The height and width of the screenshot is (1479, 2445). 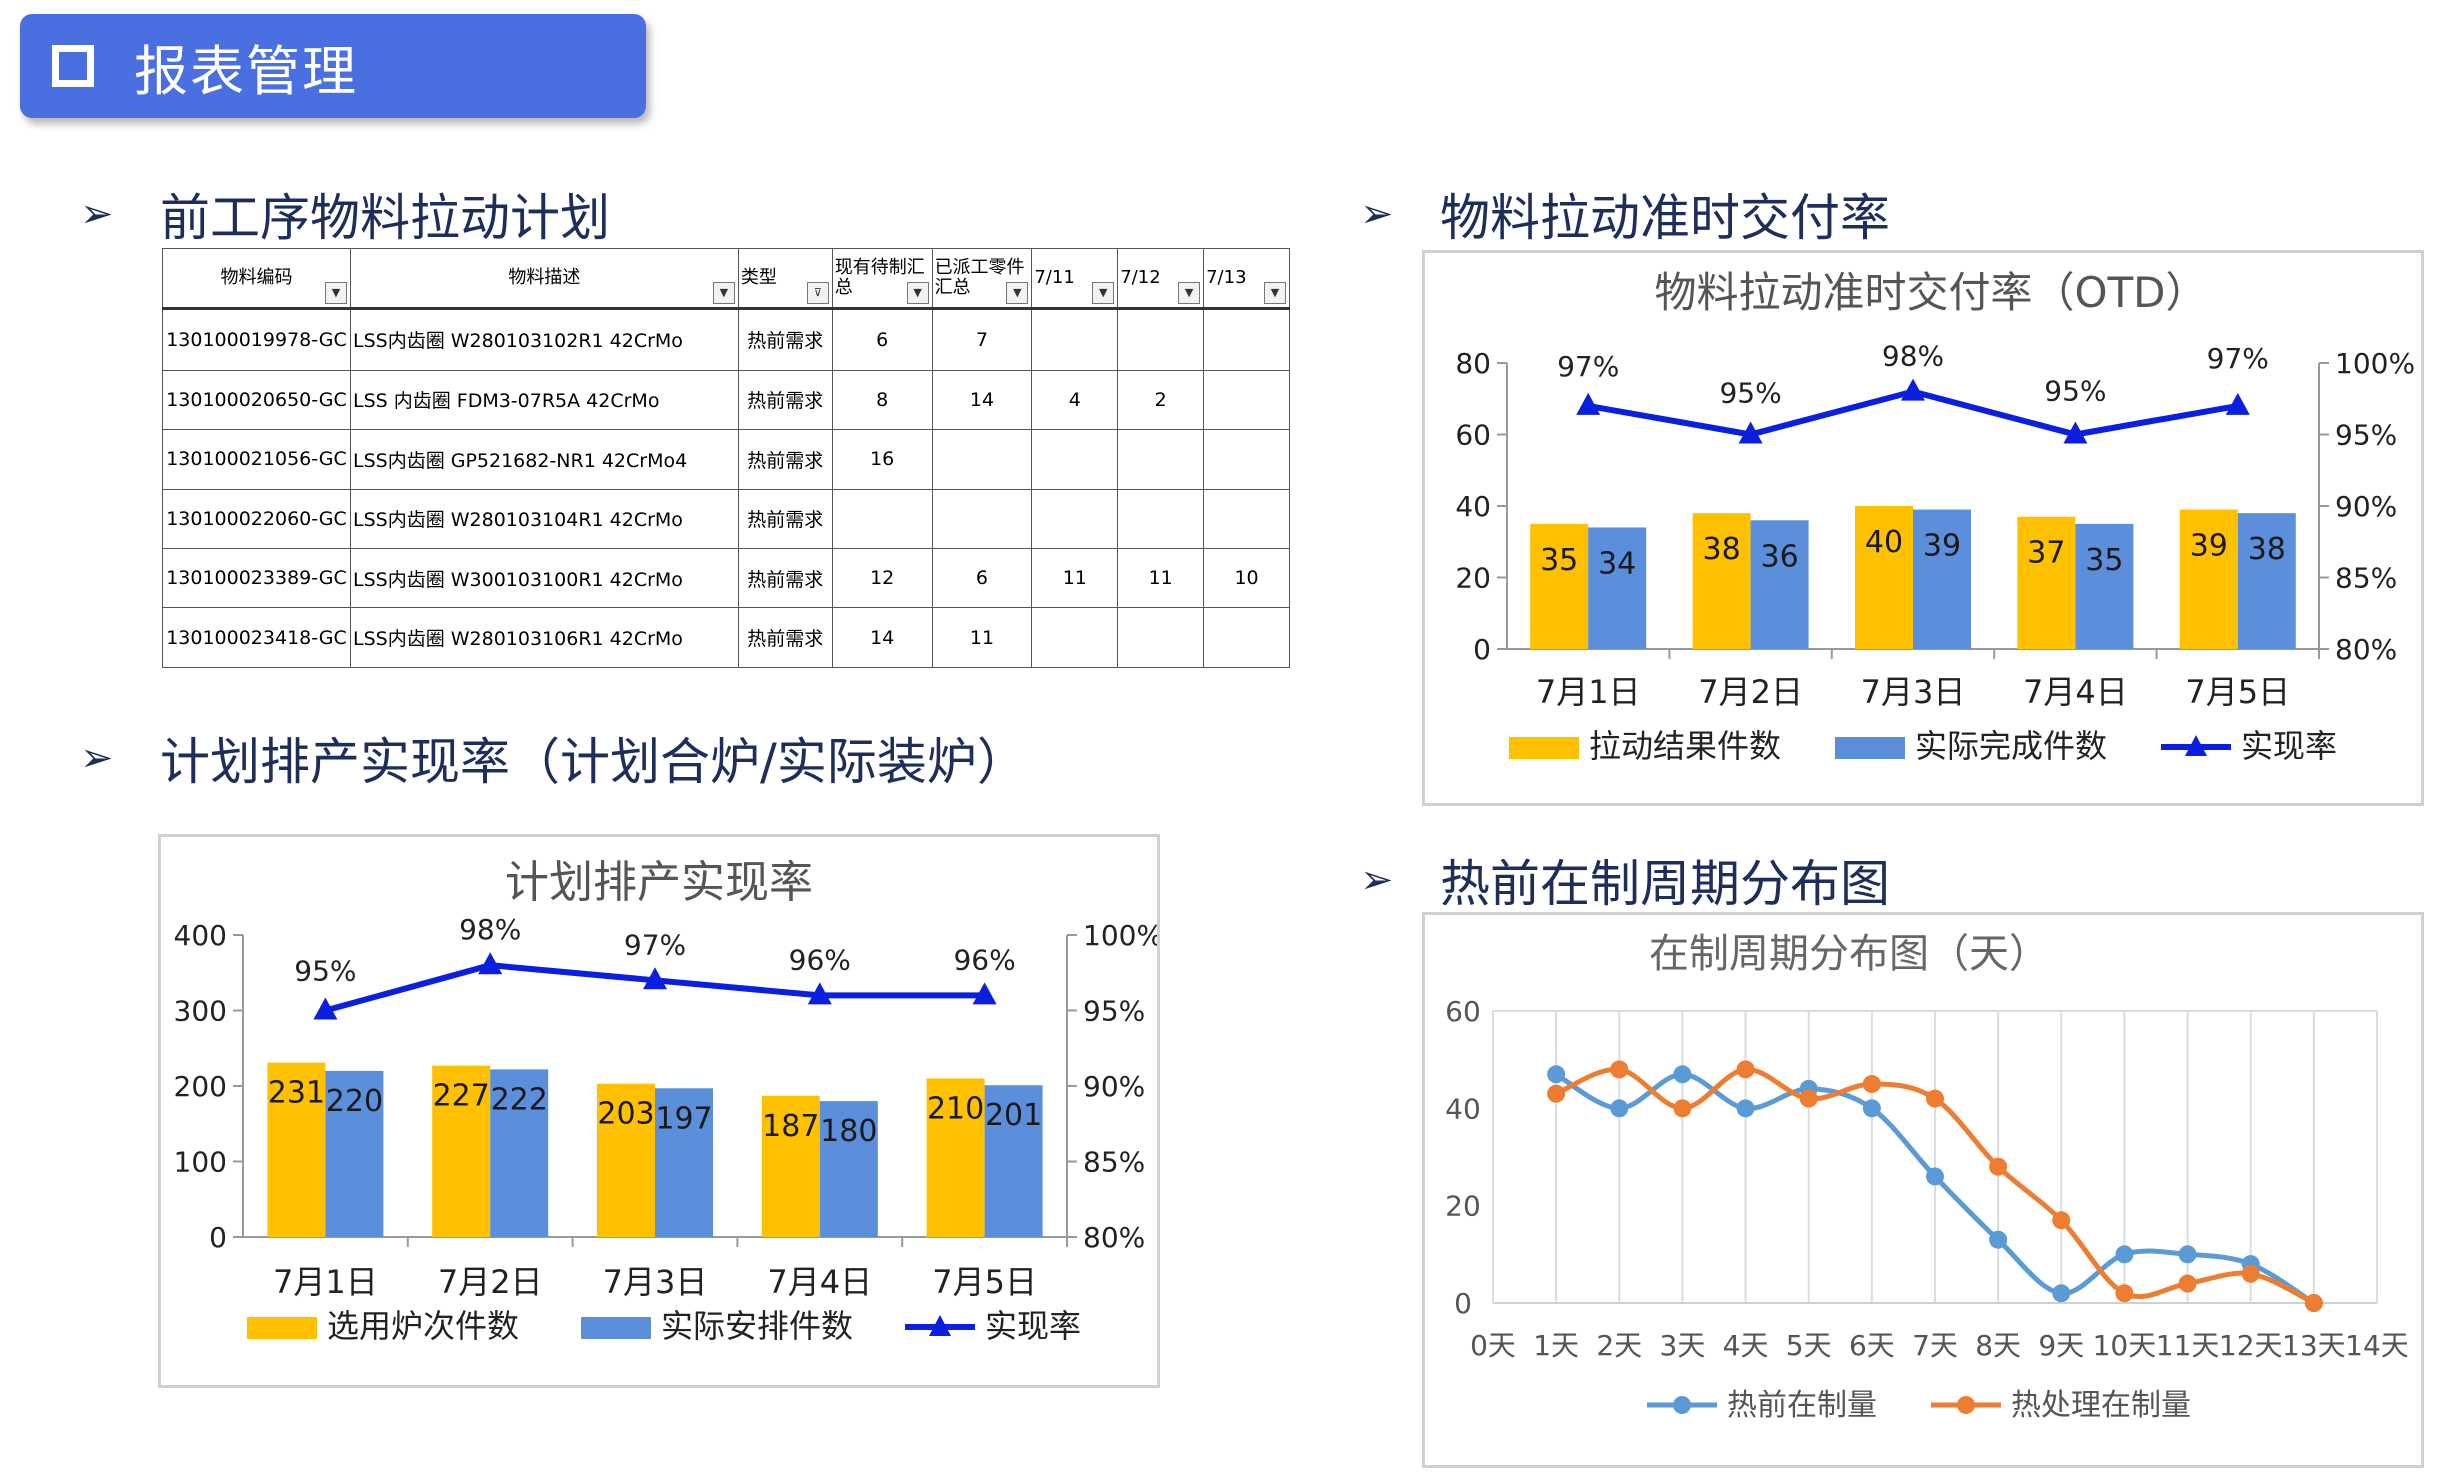 I want to click on x-category-label: 7天, so click(x=1935, y=1345).